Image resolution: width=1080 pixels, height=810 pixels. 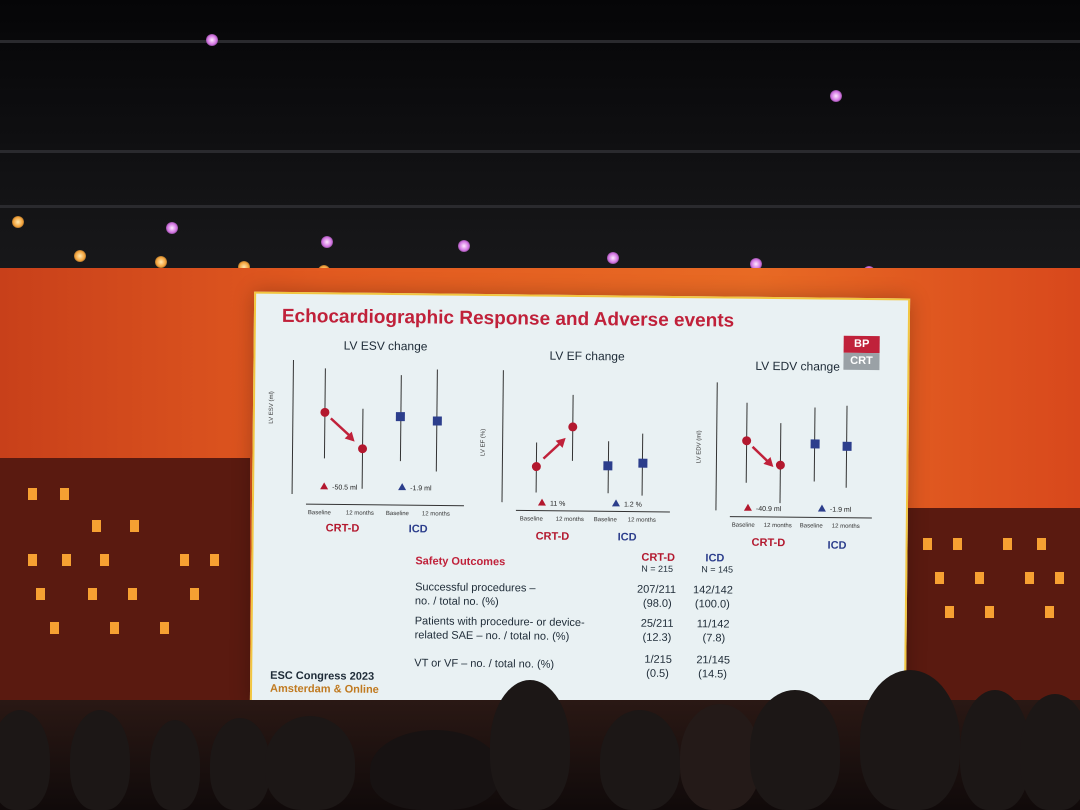 I want to click on crt-delta-label: -40.9 ml, so click(x=769, y=509).